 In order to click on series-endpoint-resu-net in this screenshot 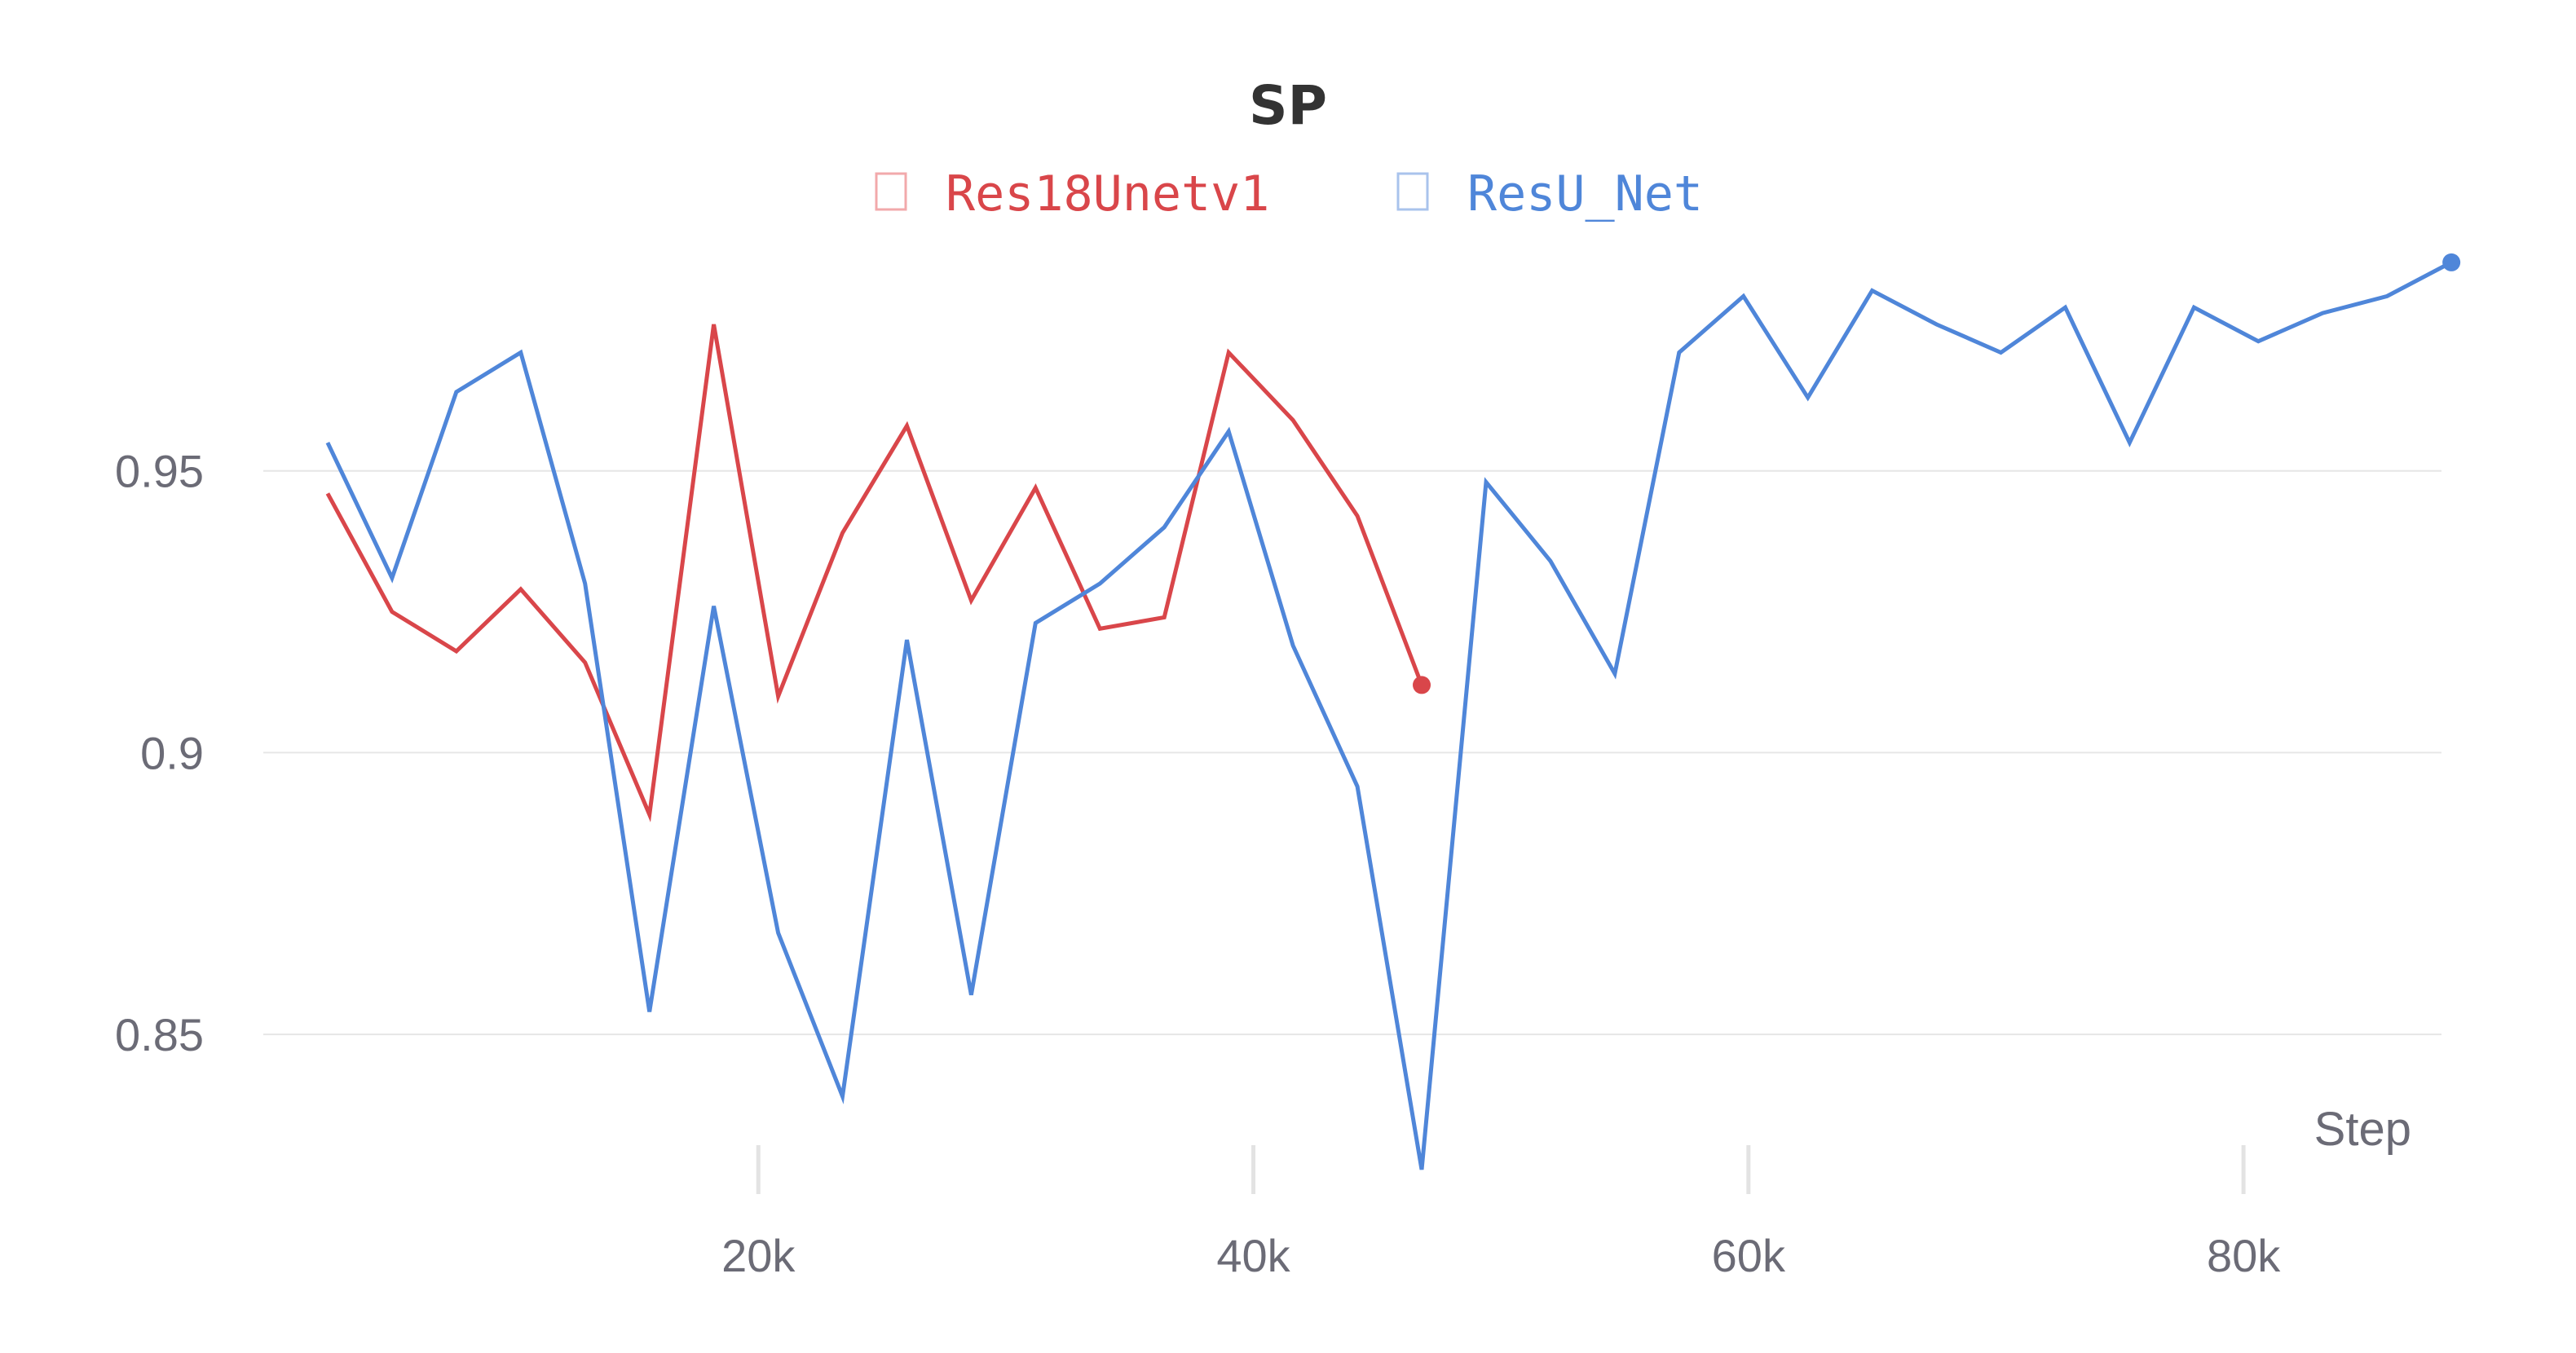, I will do `click(2451, 262)`.